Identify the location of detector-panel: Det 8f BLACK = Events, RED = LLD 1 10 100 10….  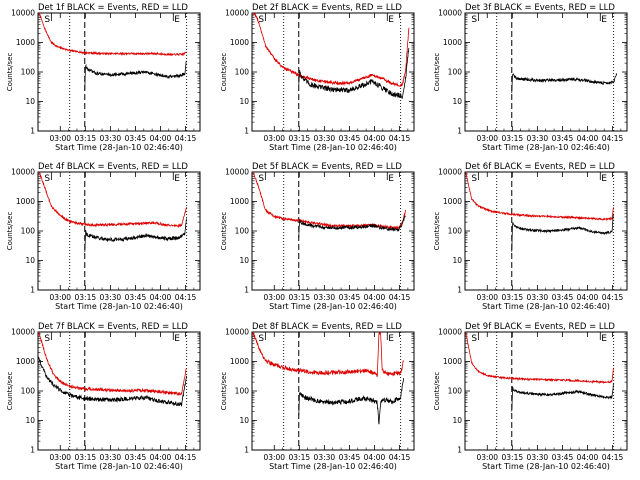
(317, 396).